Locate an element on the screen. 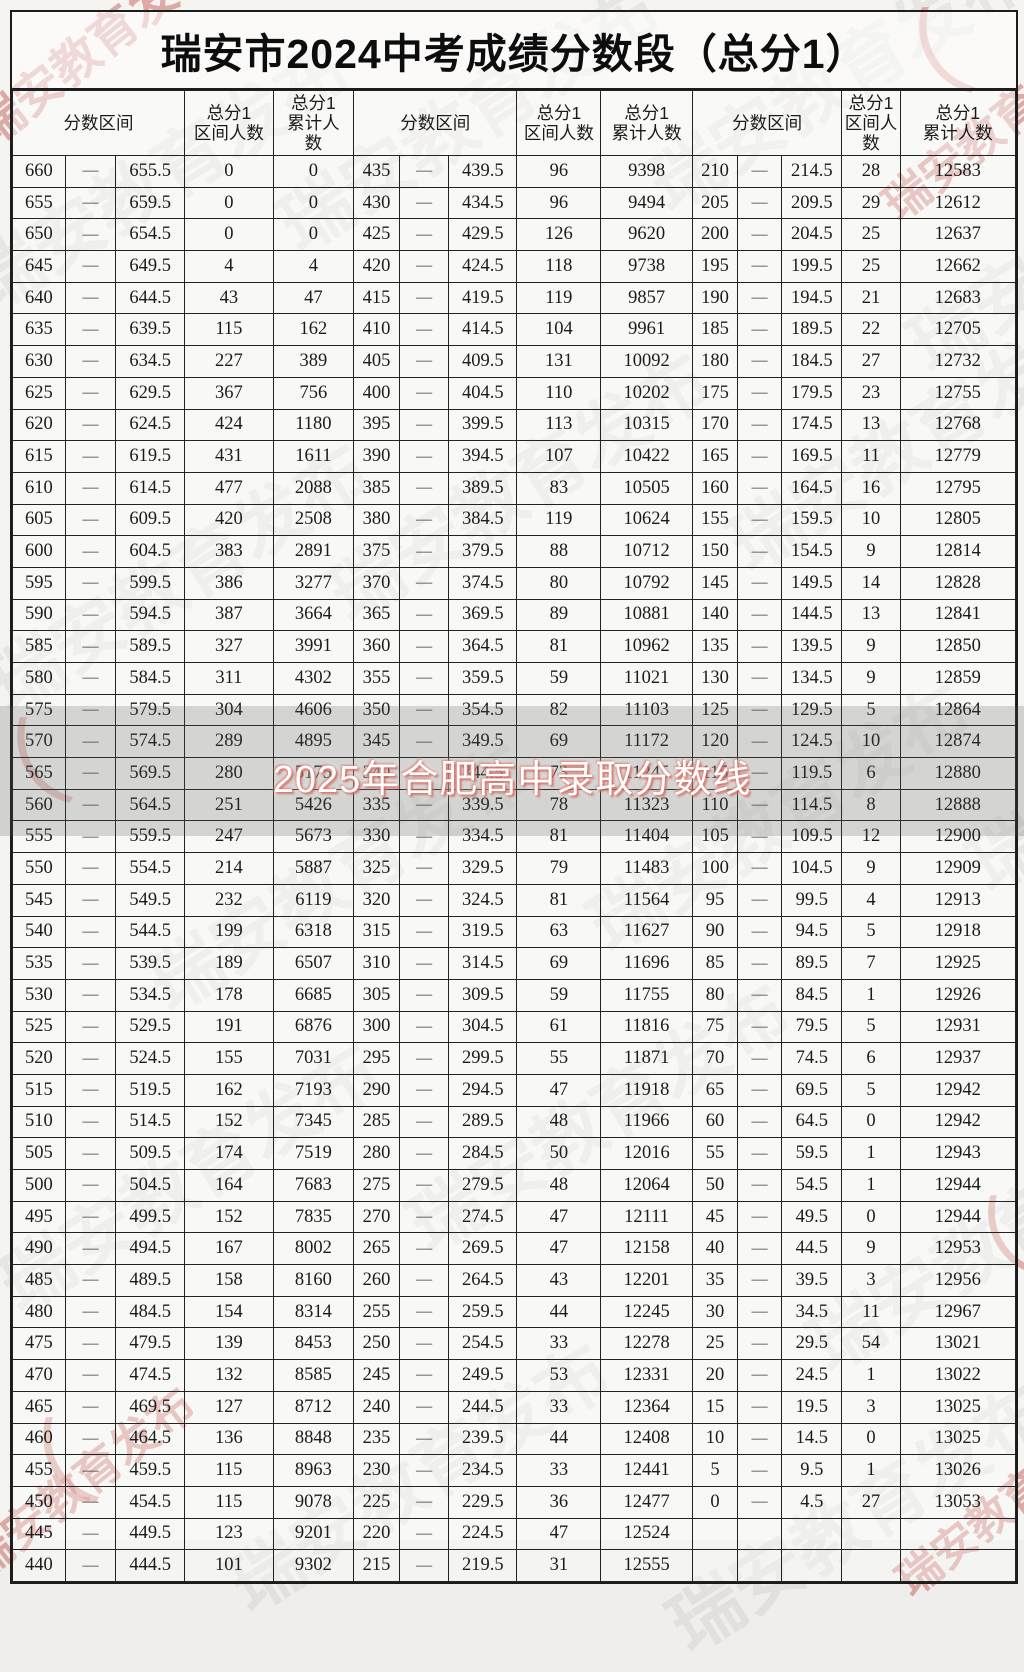  interval-count-cell: 118 is located at coordinates (559, 266).